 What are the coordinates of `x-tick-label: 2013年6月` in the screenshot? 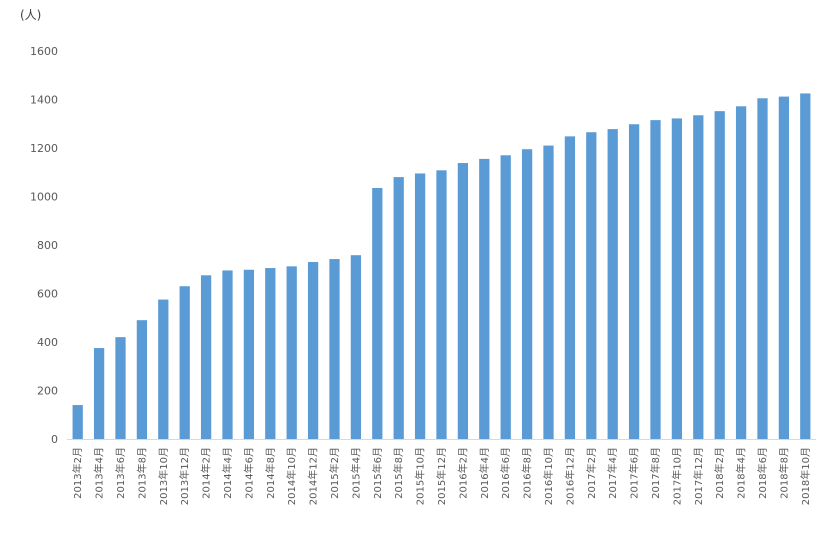 It's located at (120, 473).